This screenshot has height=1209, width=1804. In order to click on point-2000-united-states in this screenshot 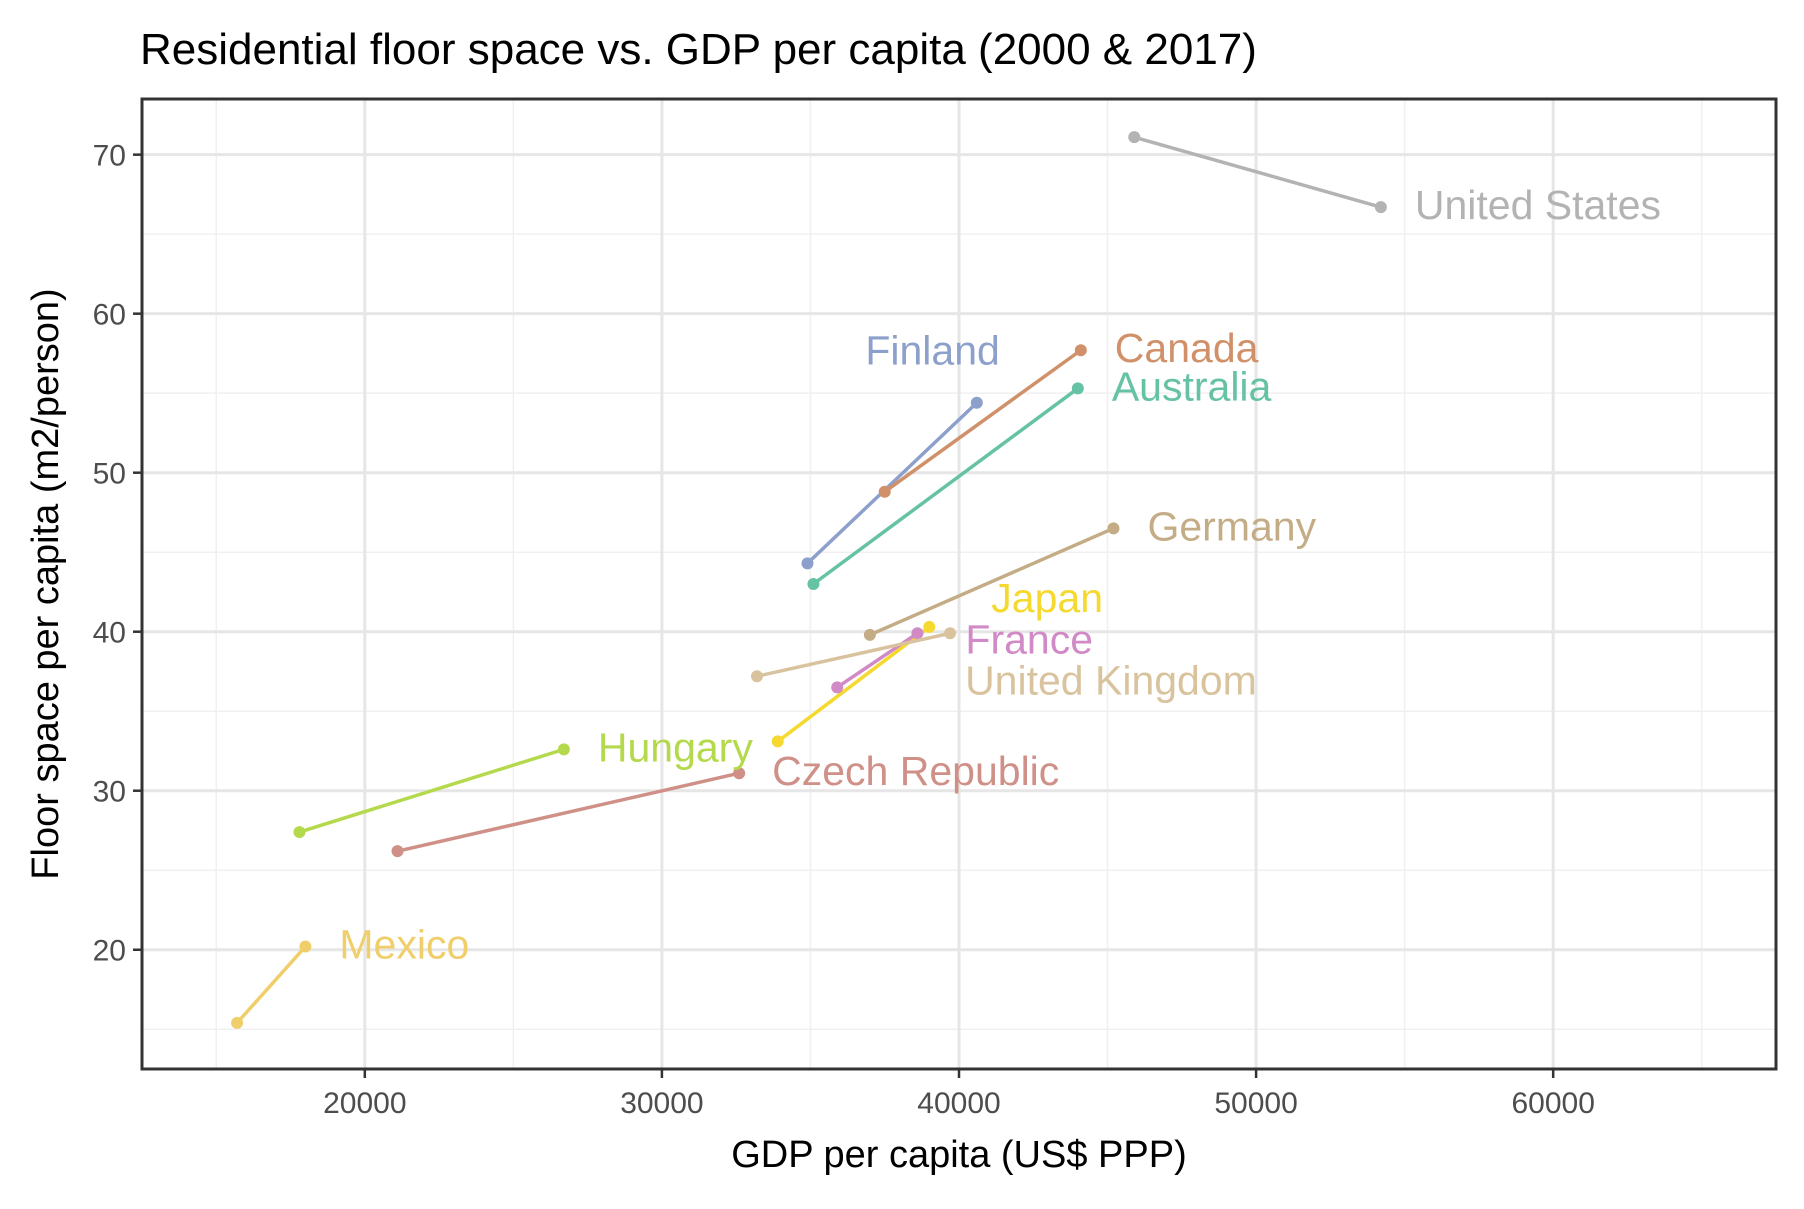, I will do `click(1134, 137)`.